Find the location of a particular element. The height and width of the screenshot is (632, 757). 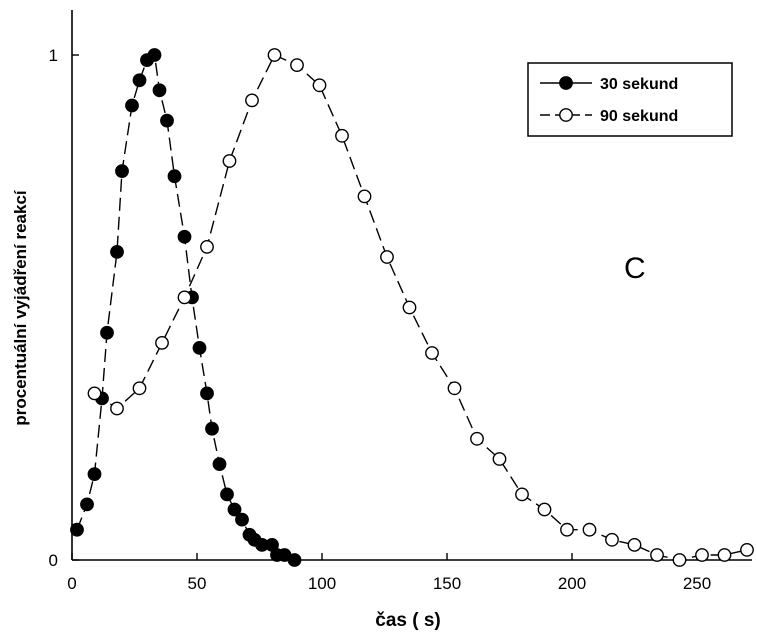

y-tick-label: 0 is located at coordinates (53, 560).